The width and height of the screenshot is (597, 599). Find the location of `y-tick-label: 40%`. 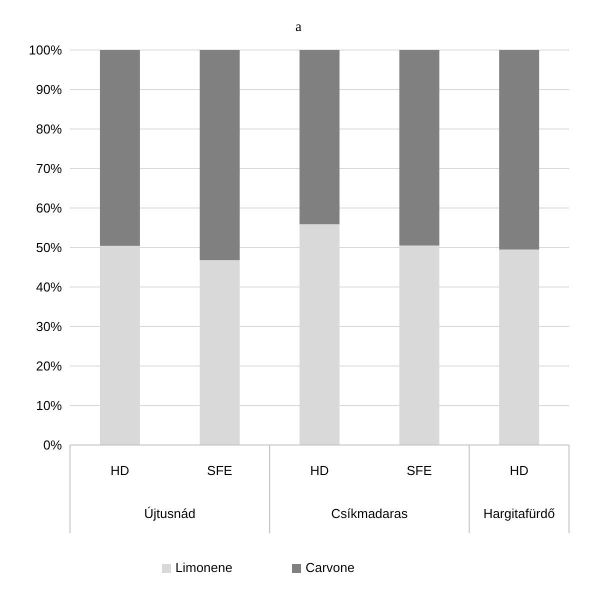

y-tick-label: 40% is located at coordinates (49, 287).